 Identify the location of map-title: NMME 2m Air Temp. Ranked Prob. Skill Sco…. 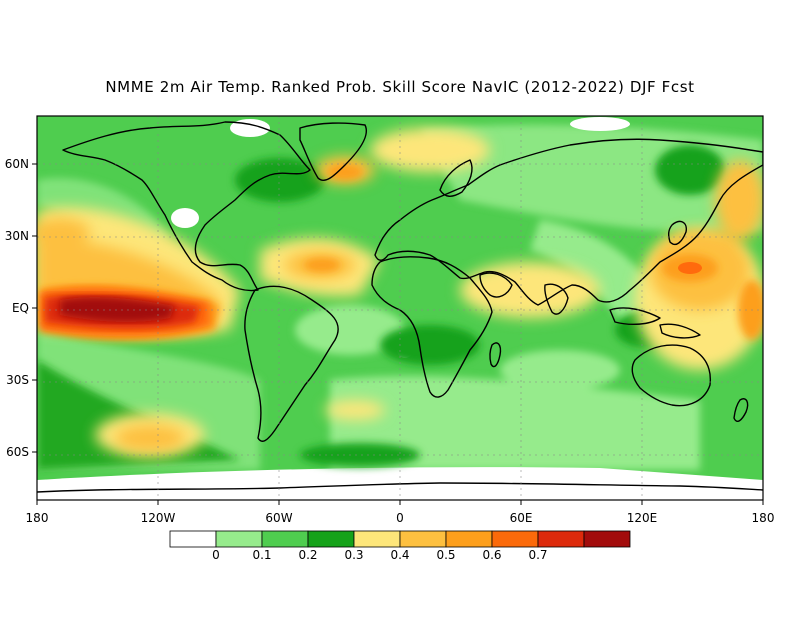
(400, 87).